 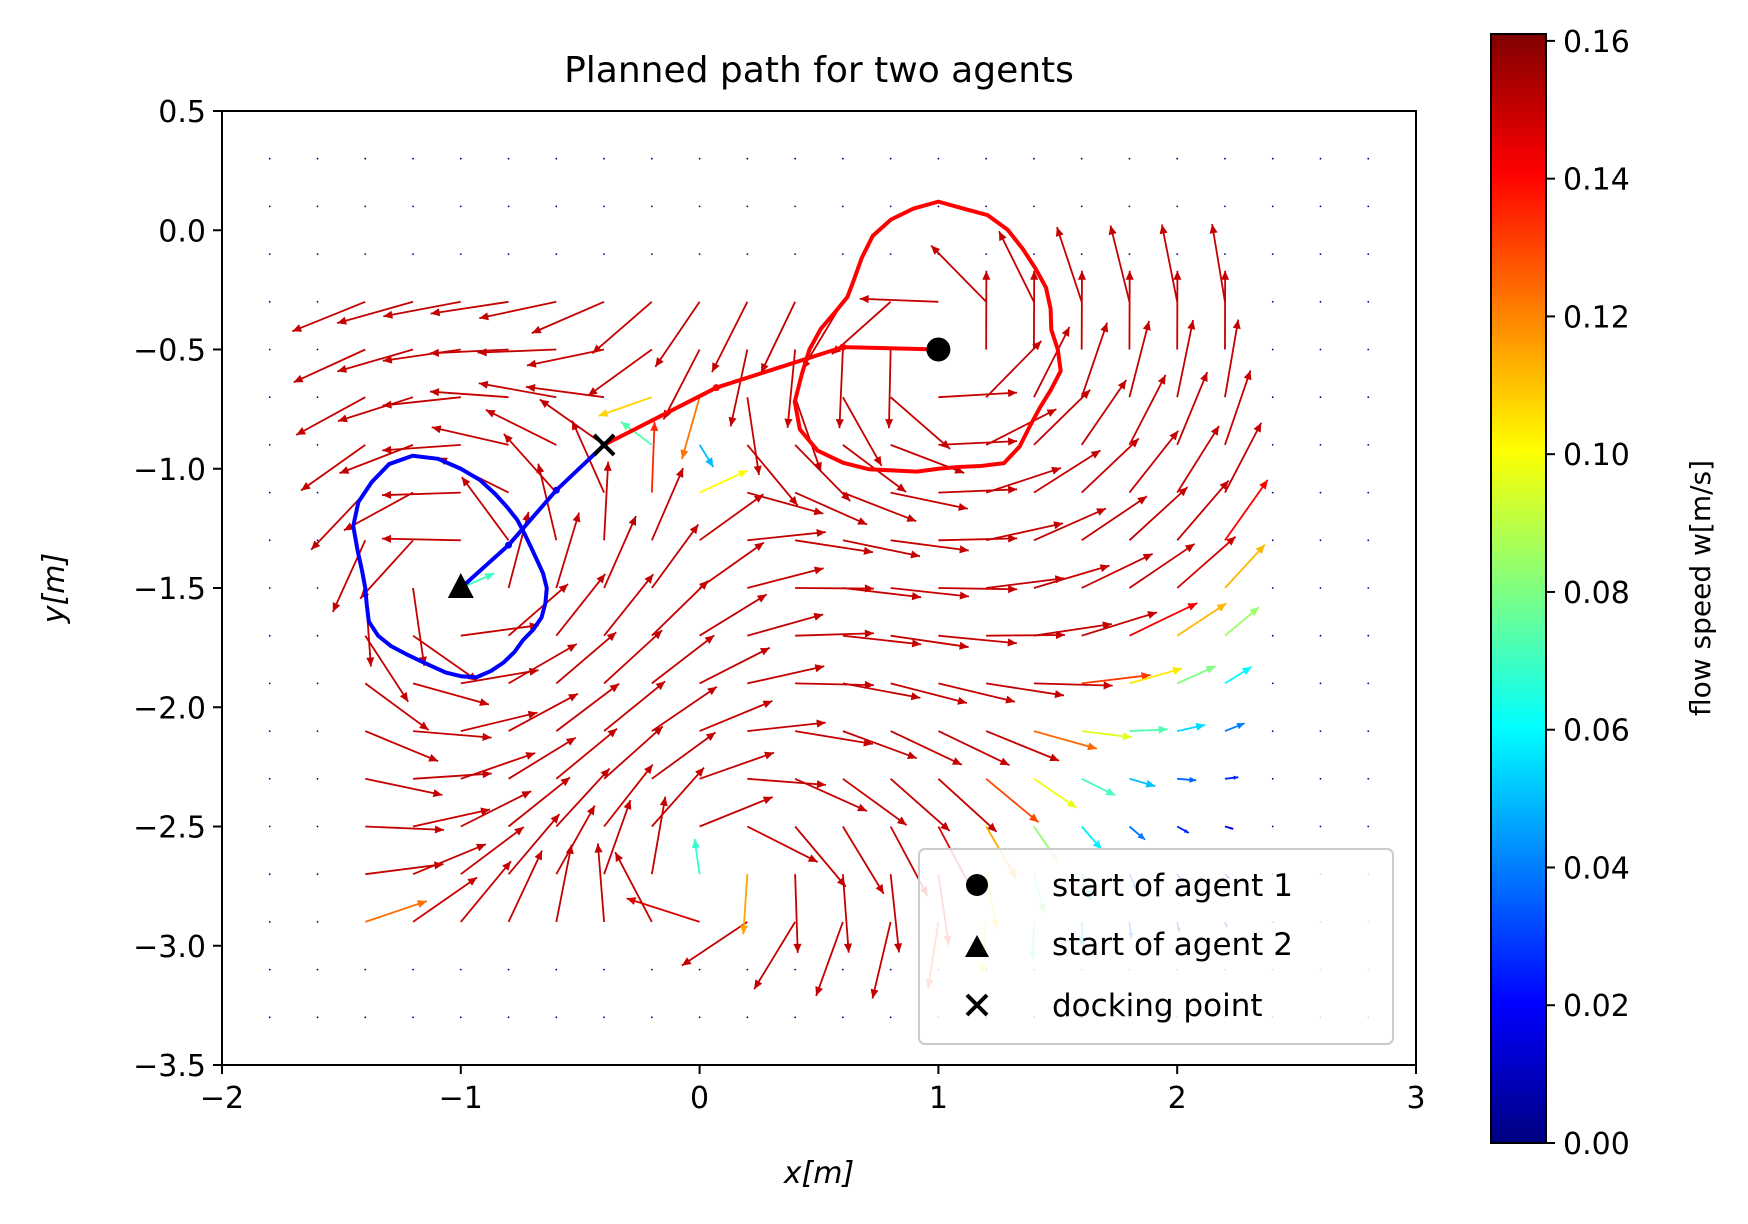 I want to click on y-tick-label: −3.5, so click(x=169, y=1066).